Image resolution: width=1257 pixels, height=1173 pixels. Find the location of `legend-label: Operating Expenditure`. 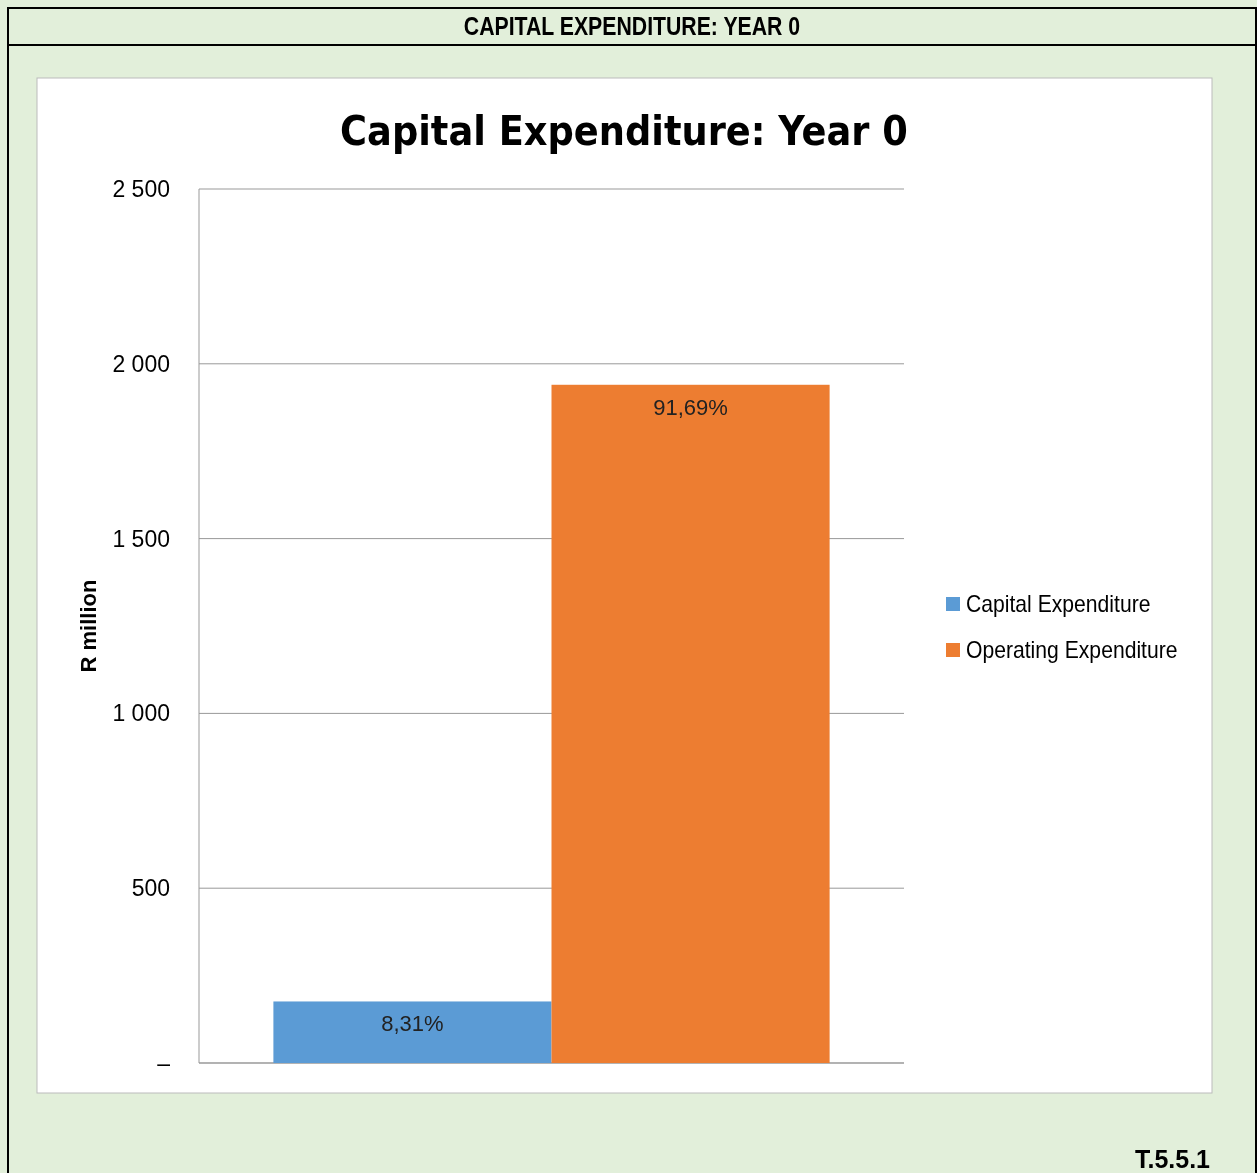

legend-label: Operating Expenditure is located at coordinates (1072, 650).